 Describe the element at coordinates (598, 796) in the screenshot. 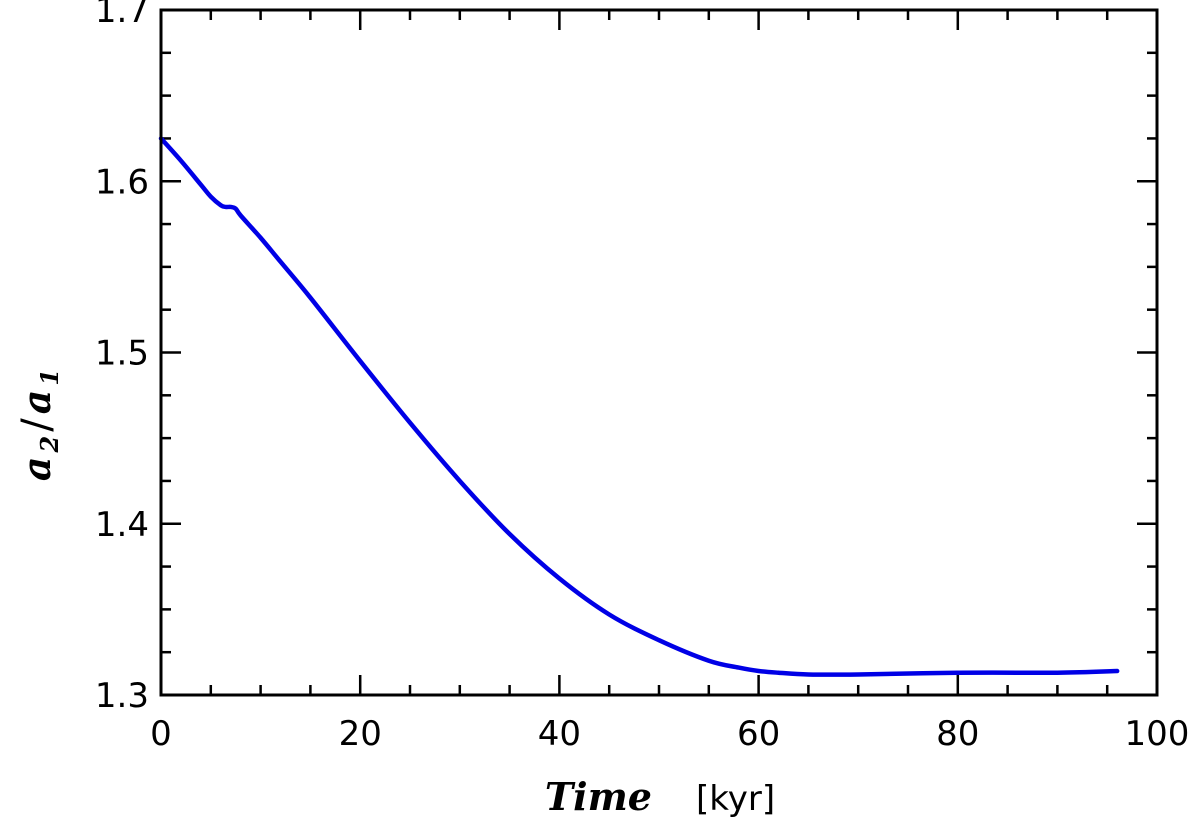

I see `x-axis-label-main: Time` at that location.